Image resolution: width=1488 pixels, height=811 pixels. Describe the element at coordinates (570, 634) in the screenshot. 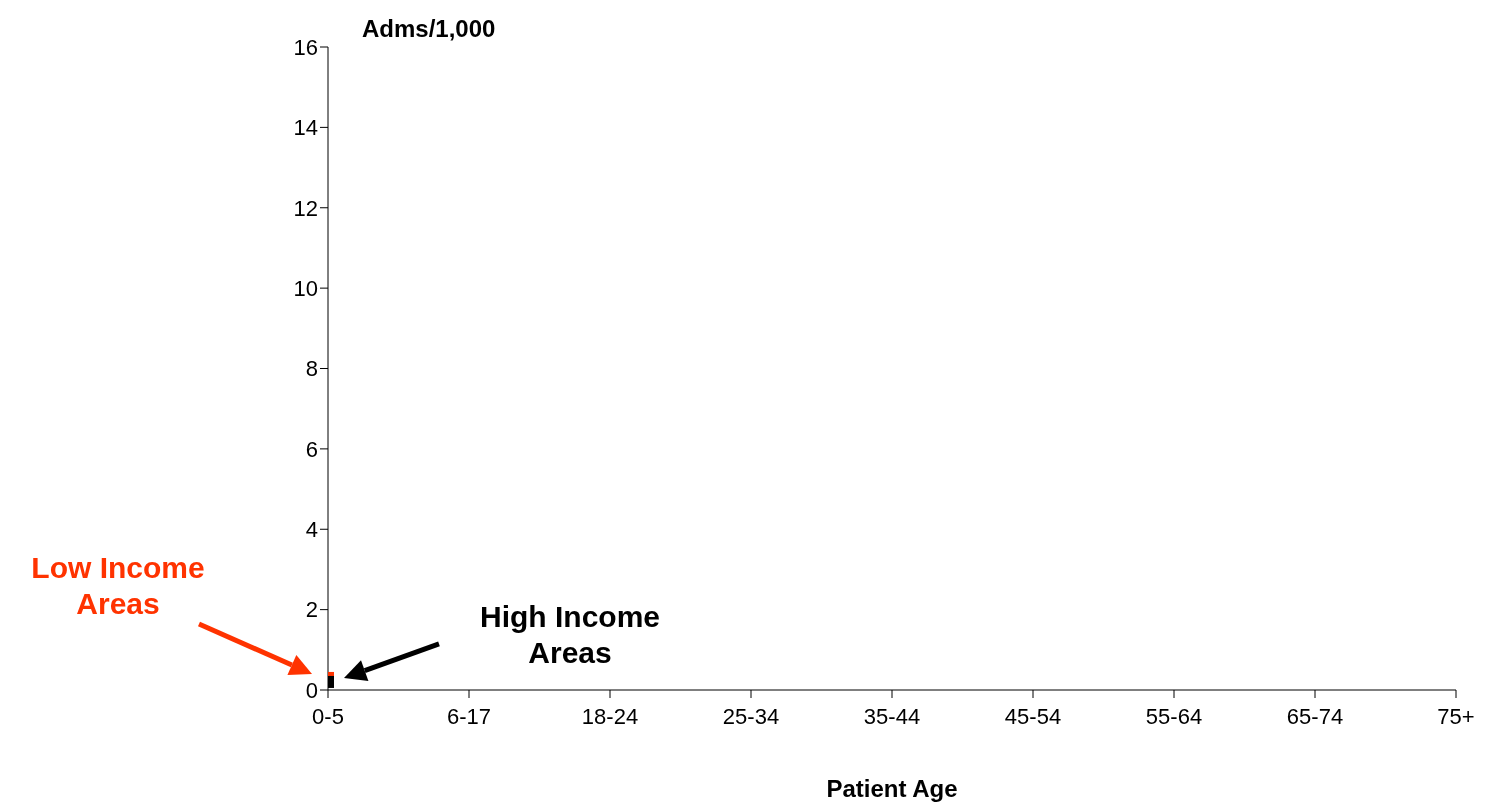

I see `text: High Income Areas` at that location.